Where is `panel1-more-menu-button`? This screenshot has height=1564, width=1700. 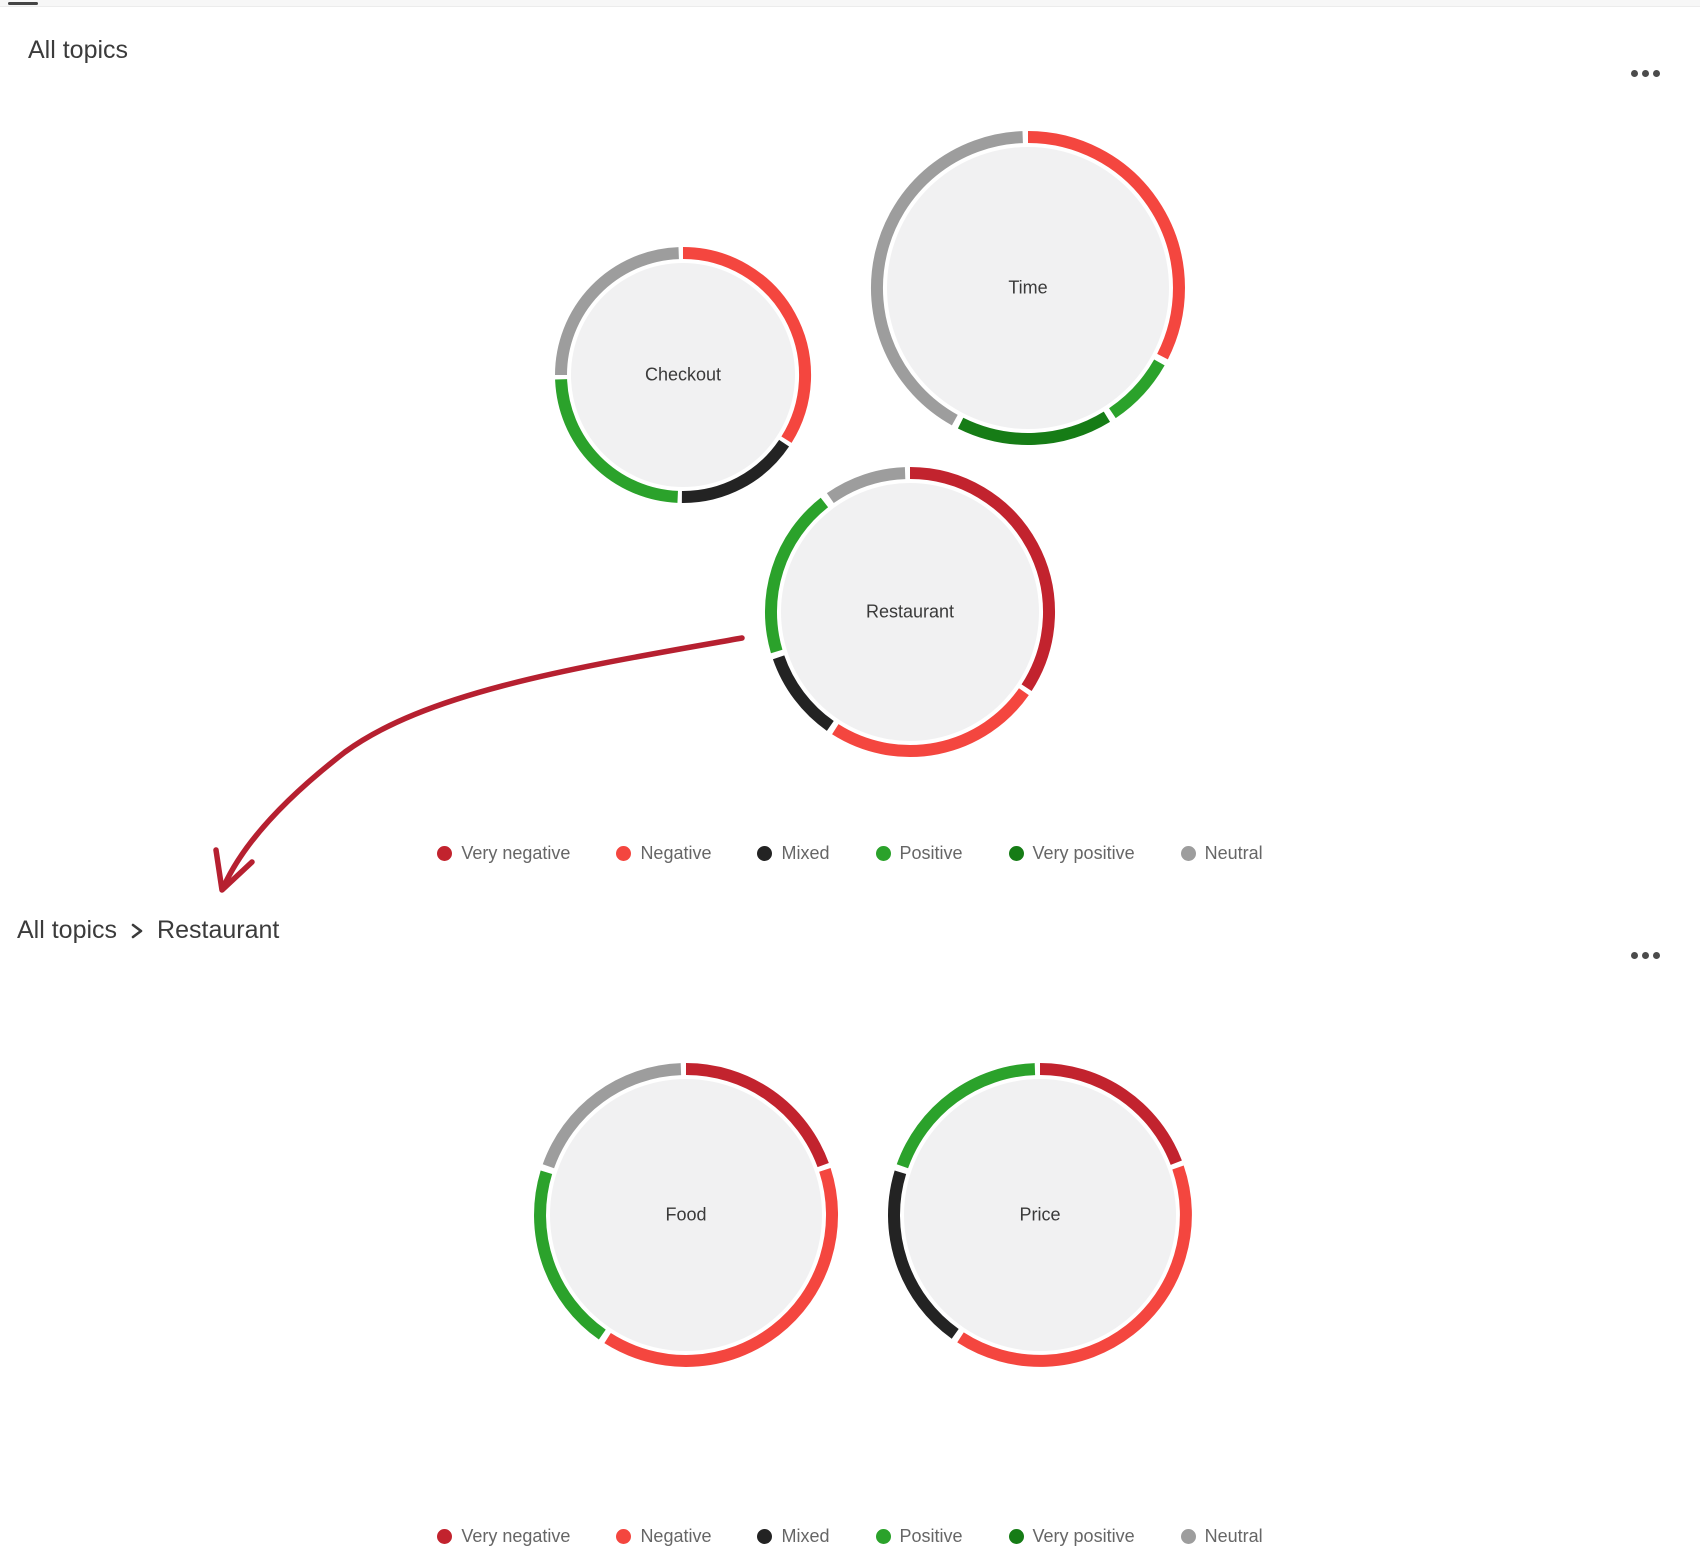 panel1-more-menu-button is located at coordinates (1645, 73).